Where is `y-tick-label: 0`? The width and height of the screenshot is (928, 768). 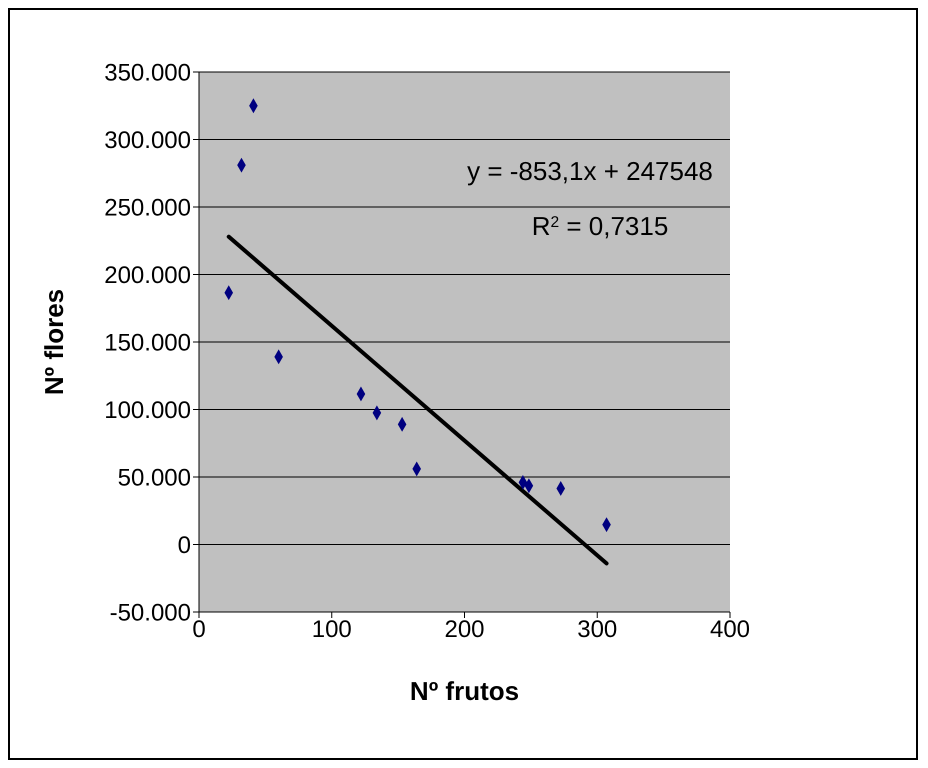 y-tick-label: 0 is located at coordinates (184, 546).